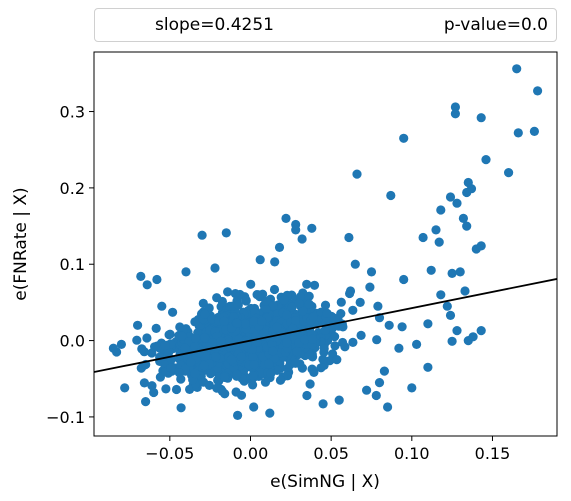  I want to click on x-tick-label: 0.10, so click(412, 453).